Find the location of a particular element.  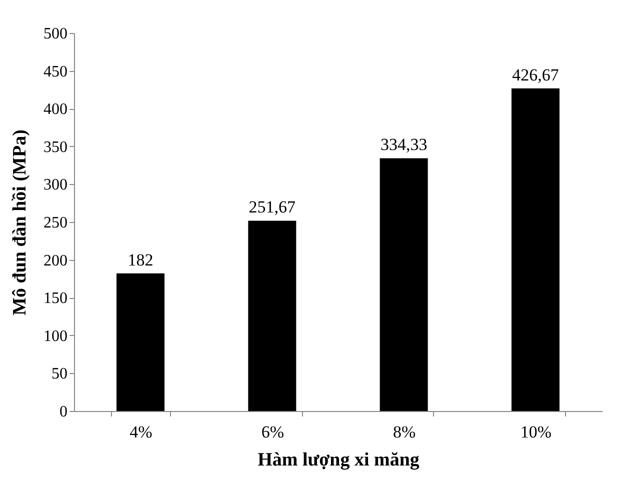

y-tick-label: 300 is located at coordinates (56, 185).